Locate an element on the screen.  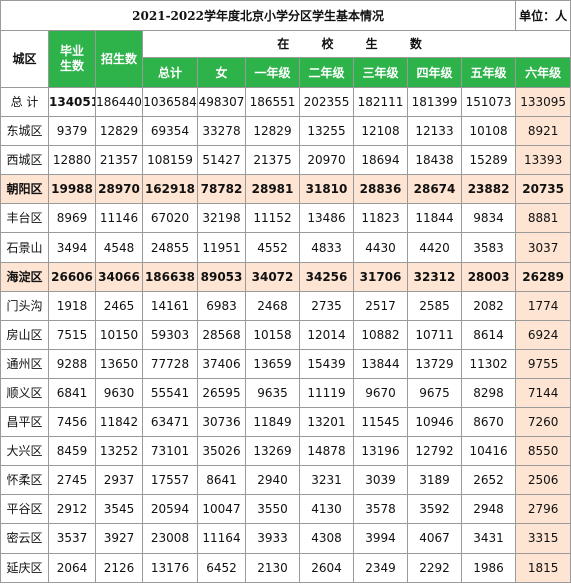
district-name-cell: 朝阳区 is located at coordinates (24, 189).